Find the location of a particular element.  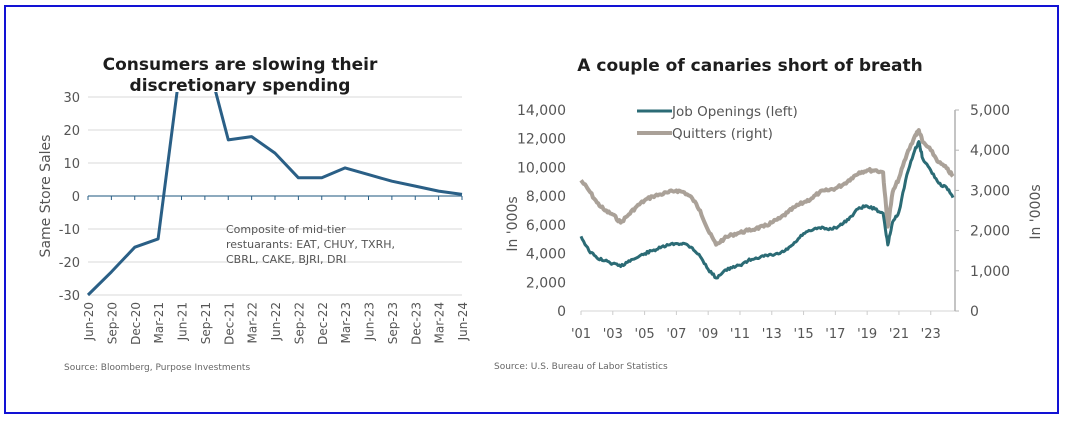

x-tick-label: '05 is located at coordinates (645, 334).